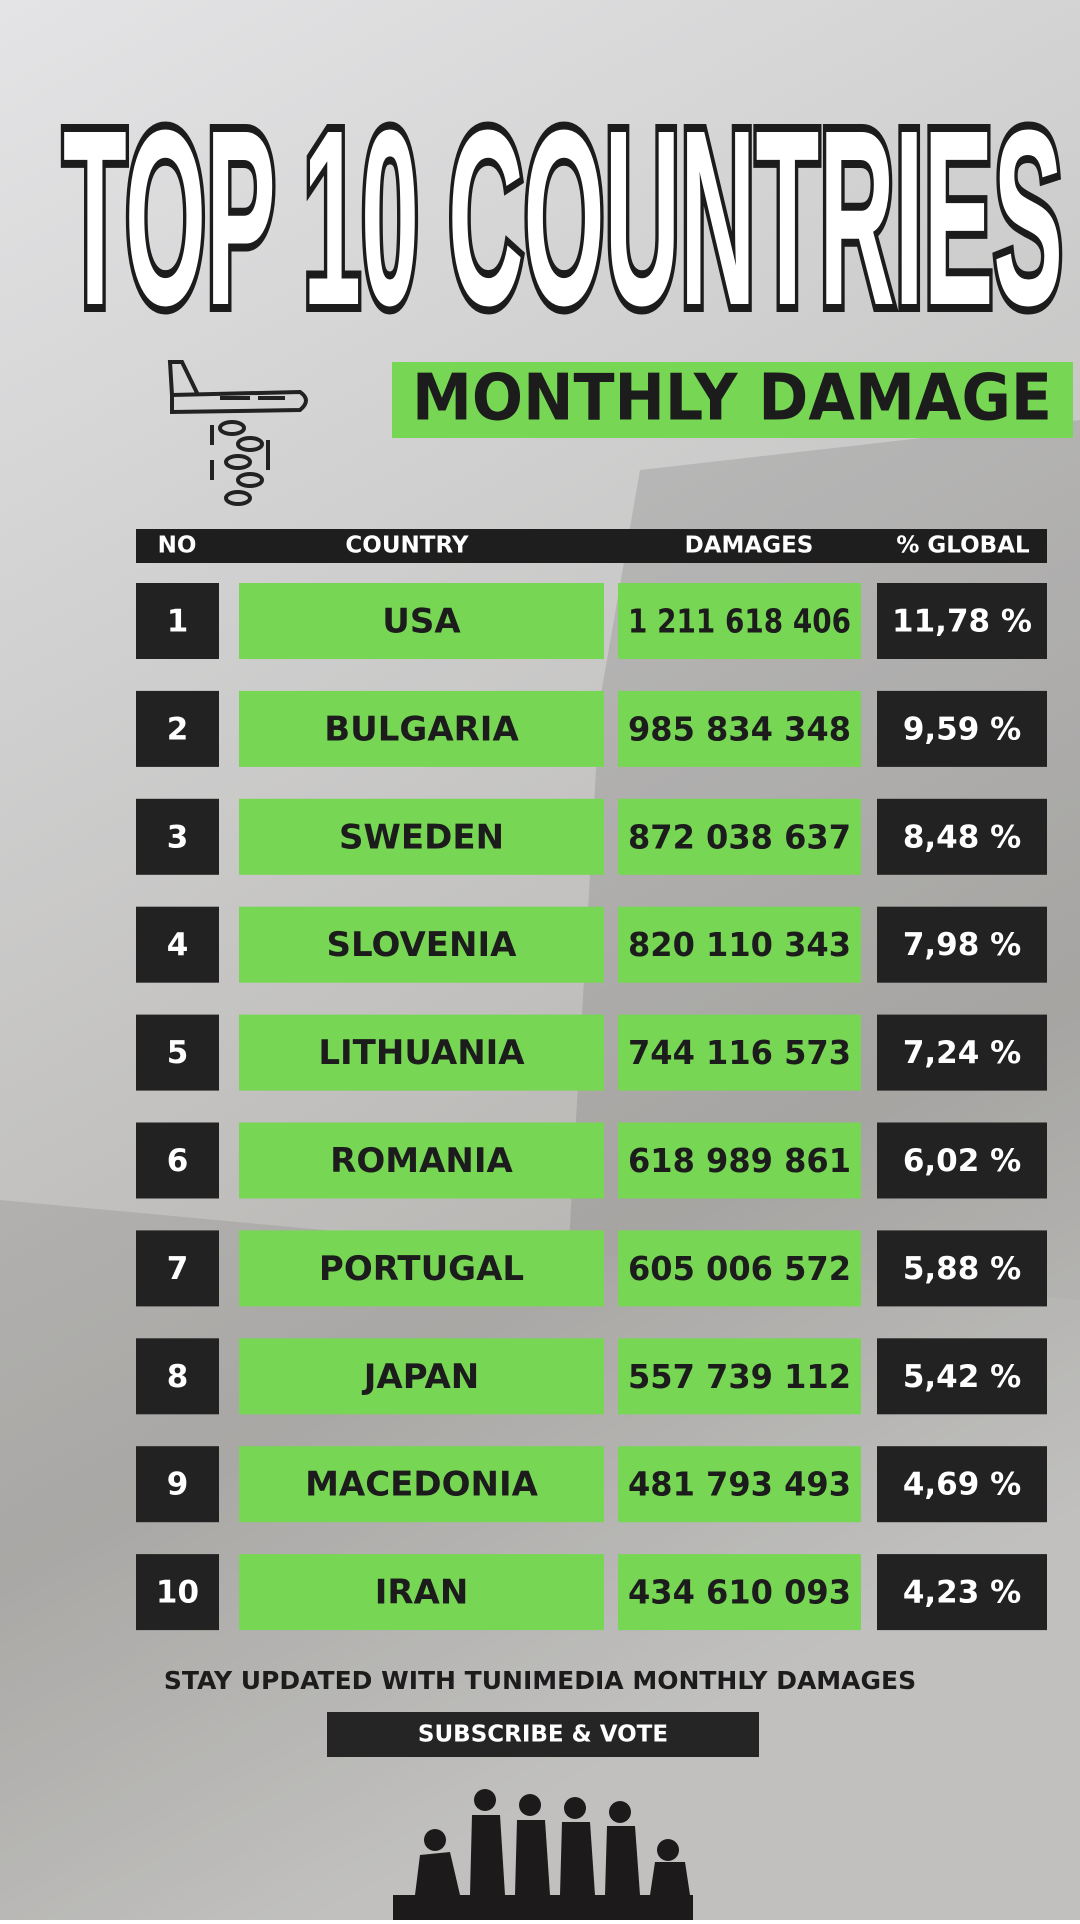 This screenshot has height=1924, width=1080. I want to click on cell-text: 3, so click(178, 837).